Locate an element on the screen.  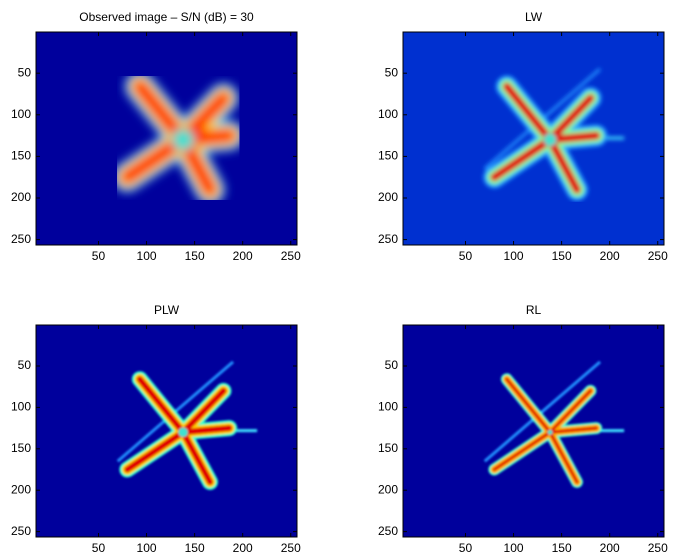
subplot-title: PLW is located at coordinates (167, 310).